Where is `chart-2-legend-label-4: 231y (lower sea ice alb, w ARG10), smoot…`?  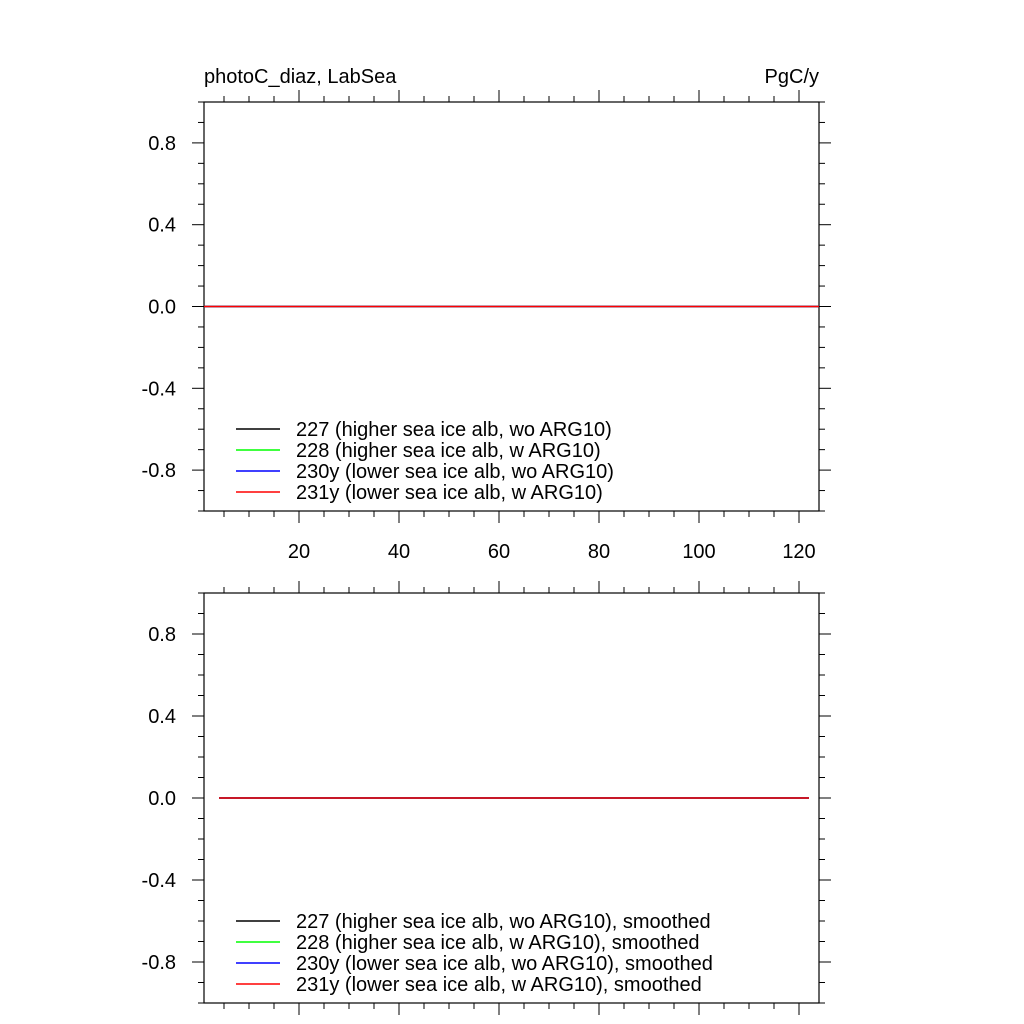 chart-2-legend-label-4: 231y (lower sea ice alb, w ARG10), smoot… is located at coordinates (499, 985).